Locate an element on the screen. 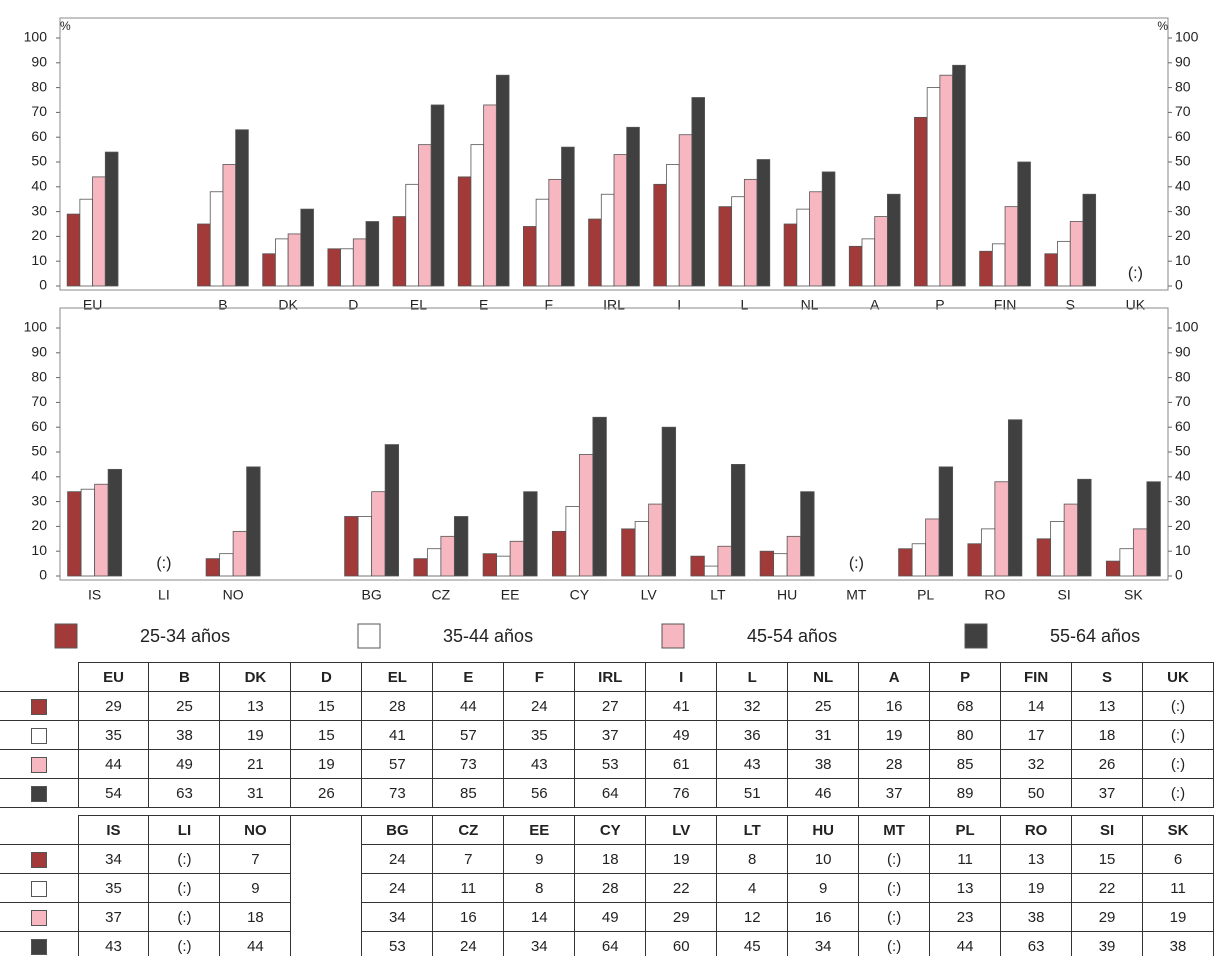 The height and width of the screenshot is (956, 1214). x-tick-label: LT is located at coordinates (718, 595).